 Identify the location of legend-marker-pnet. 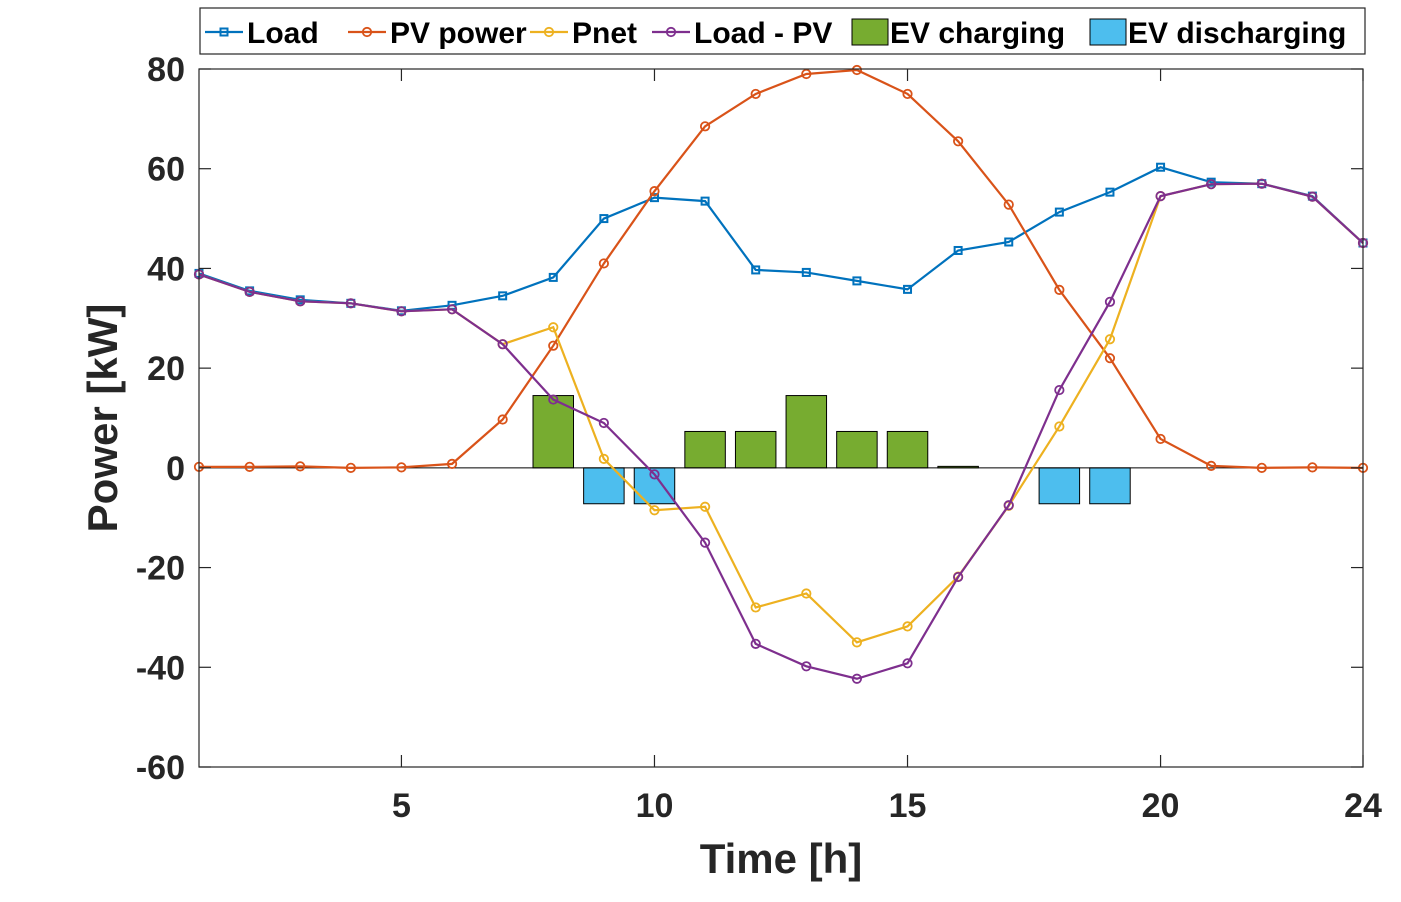
(549, 32).